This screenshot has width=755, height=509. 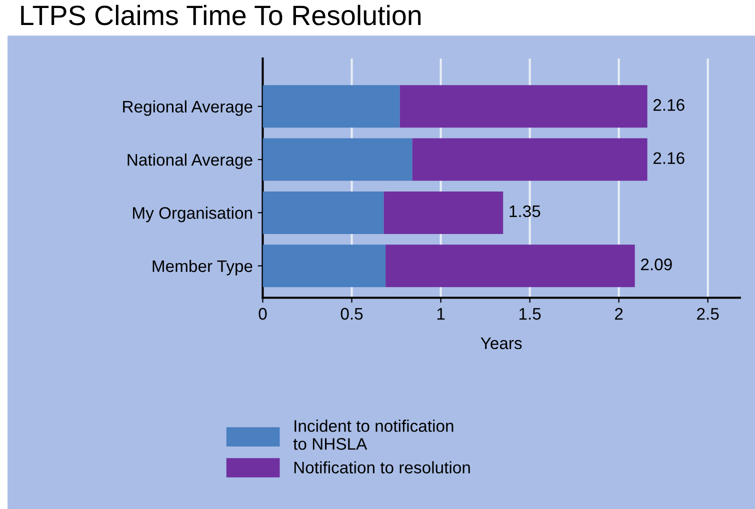 What do you see at coordinates (187, 108) in the screenshot?
I see `y-tick-label: Regional Average` at bounding box center [187, 108].